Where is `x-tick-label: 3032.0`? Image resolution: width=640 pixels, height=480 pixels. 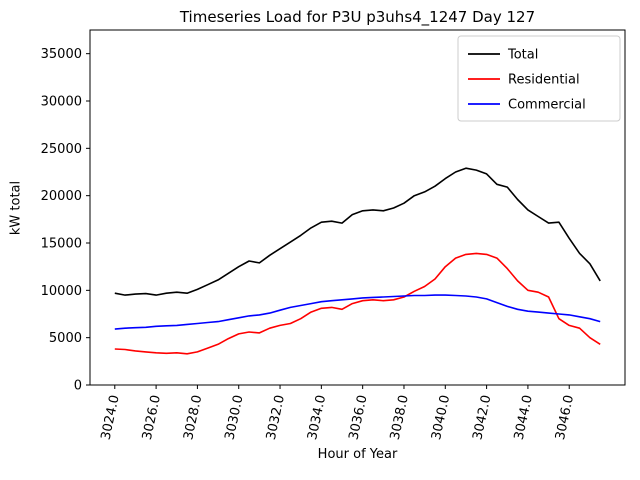 x-tick-label: 3032.0 is located at coordinates (276, 418).